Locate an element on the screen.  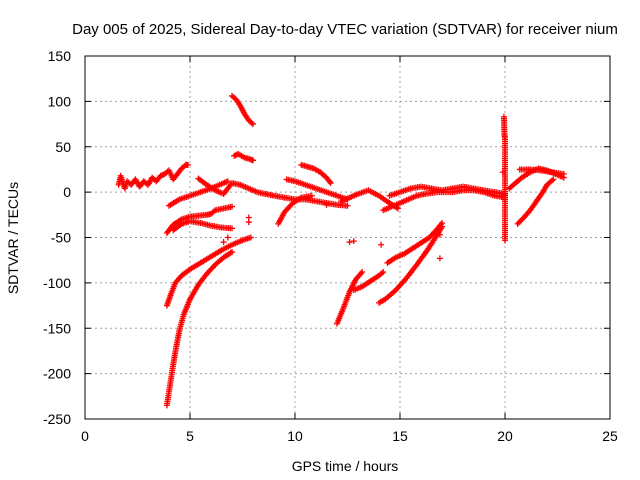
series-track-mid-rise is located at coordinates (350, 297).